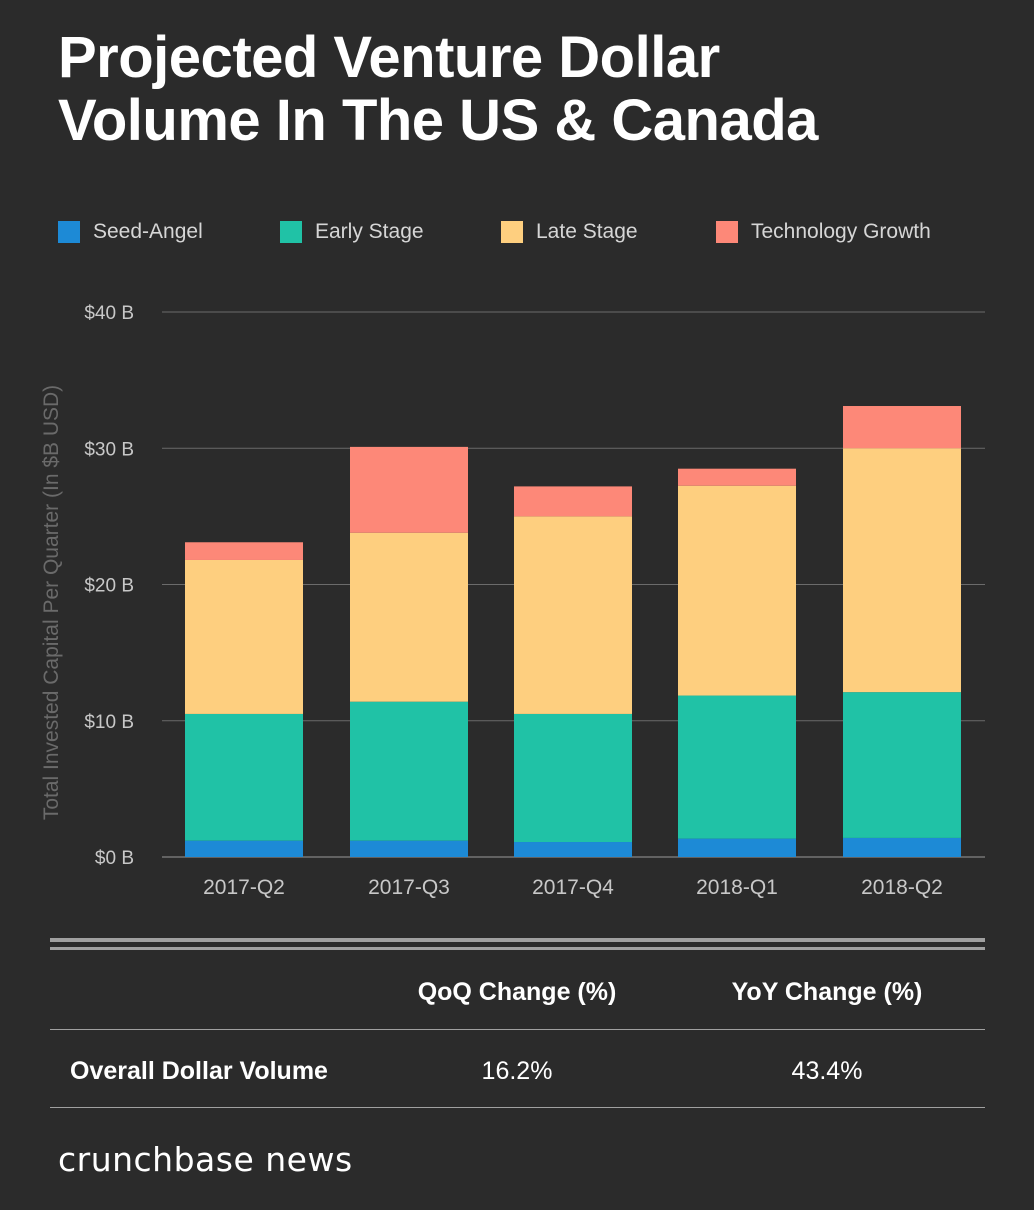  I want to click on bar-2018-q1-late-stage, so click(737, 590).